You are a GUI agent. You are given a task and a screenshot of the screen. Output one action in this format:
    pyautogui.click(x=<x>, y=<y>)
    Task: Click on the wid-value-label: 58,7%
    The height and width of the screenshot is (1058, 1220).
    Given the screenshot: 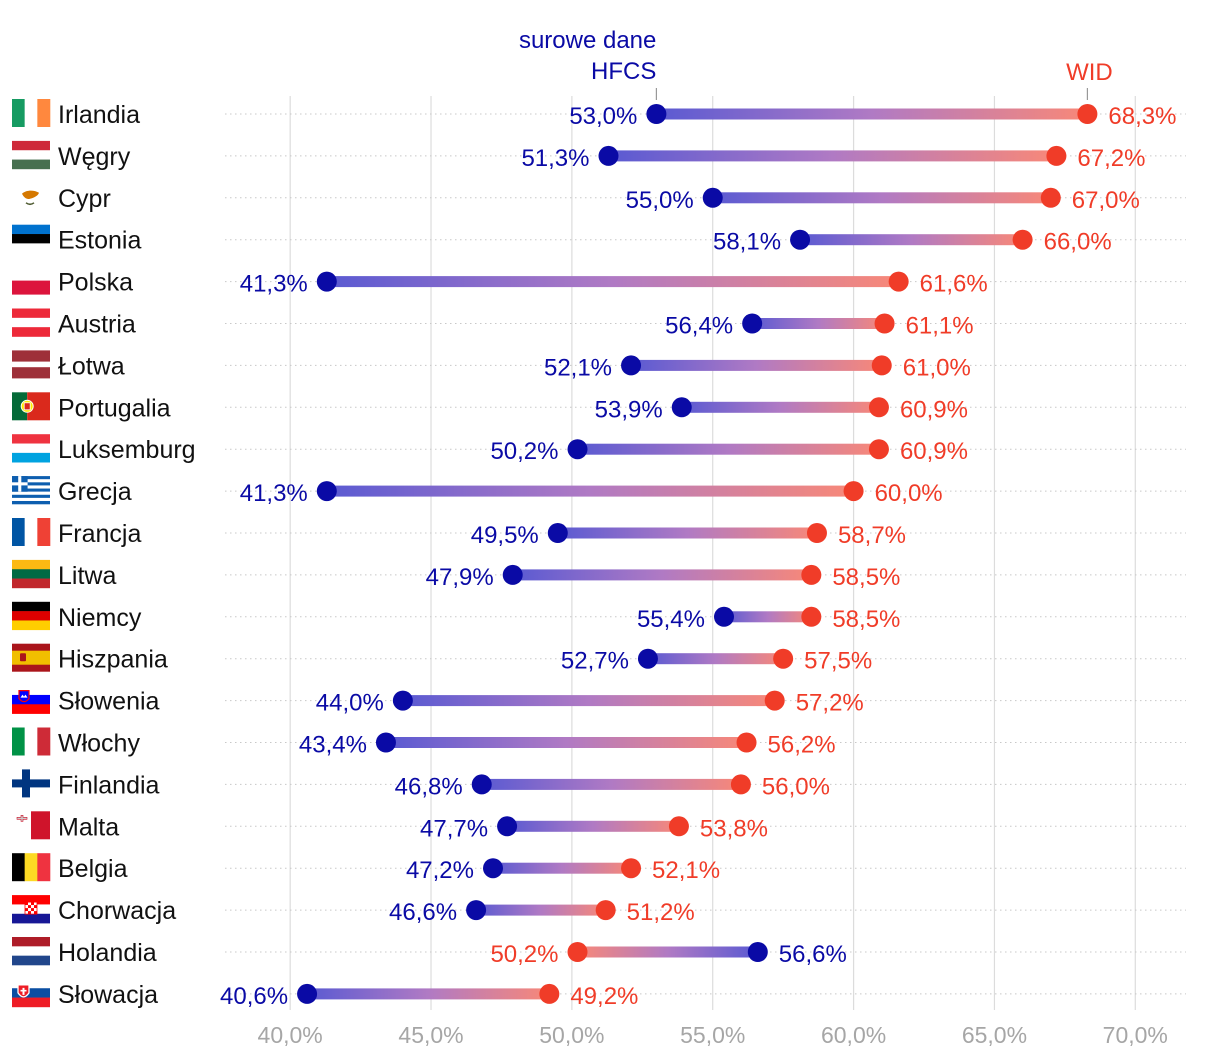 What is the action you would take?
    pyautogui.click(x=872, y=535)
    